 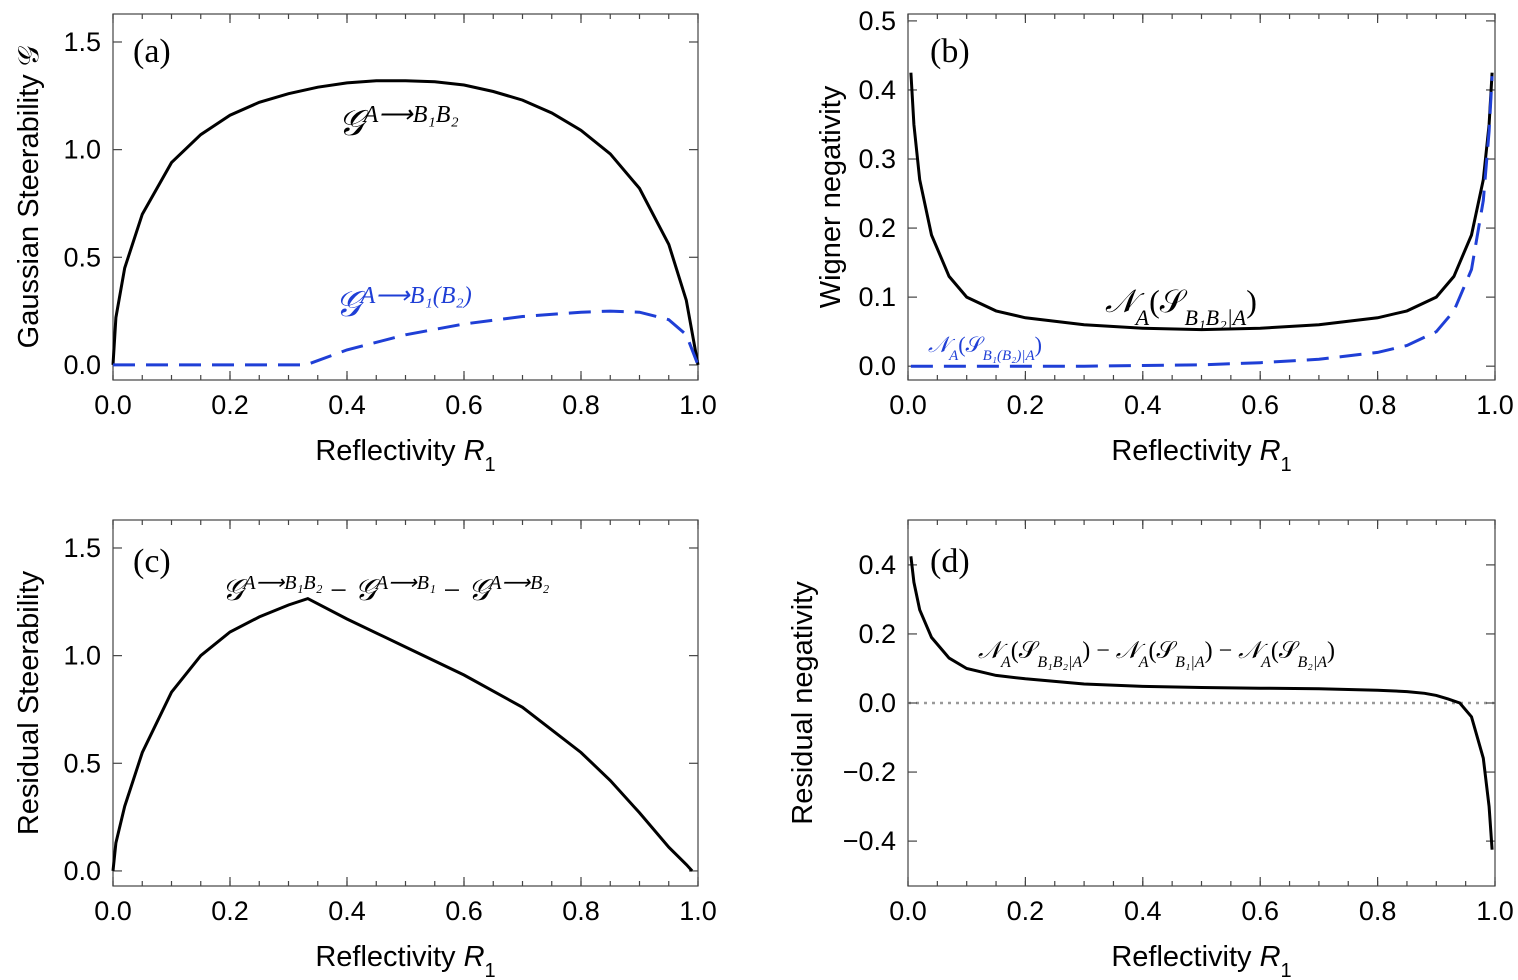 I want to click on panel-label: (c), so click(x=152, y=561).